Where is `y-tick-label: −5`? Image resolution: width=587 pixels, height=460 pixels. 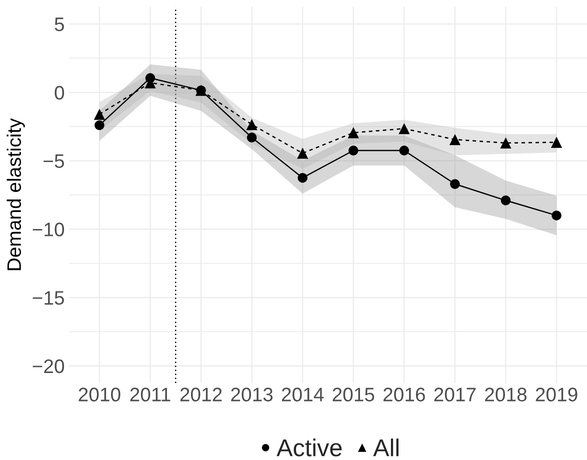
y-tick-label: −5 is located at coordinates (54, 161).